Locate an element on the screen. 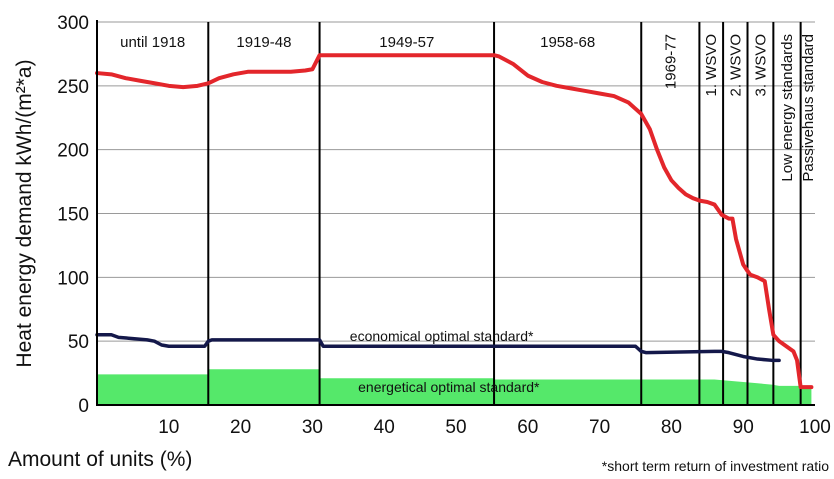  x-tick-label-50: 50 is located at coordinates (455, 427).